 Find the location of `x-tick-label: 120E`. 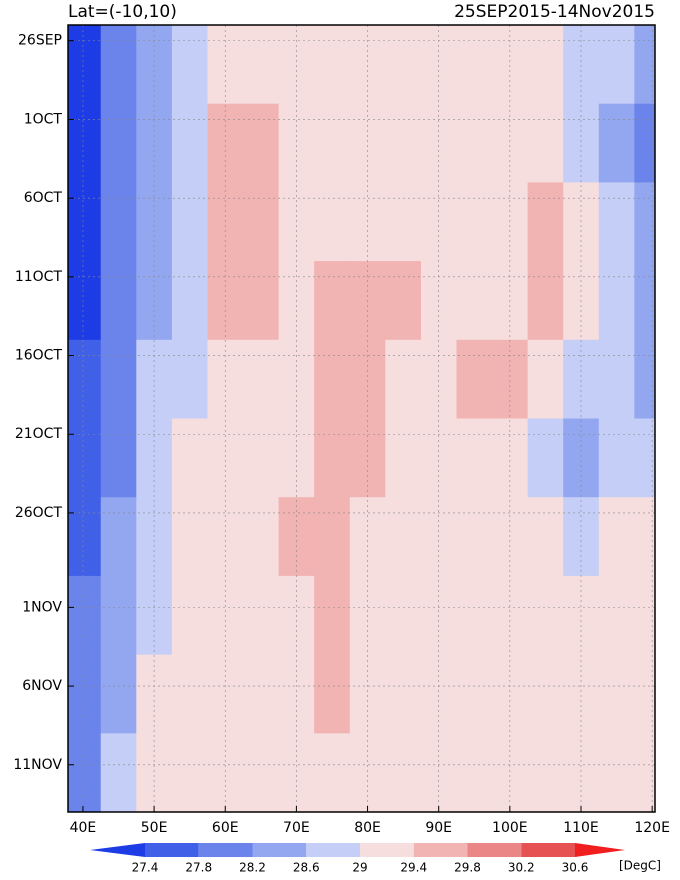

x-tick-label: 120E is located at coordinates (652, 828).